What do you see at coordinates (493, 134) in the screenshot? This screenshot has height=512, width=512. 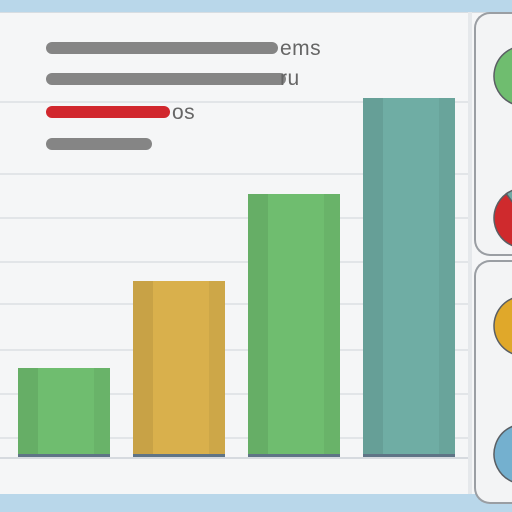 I see `side-panel-top` at bounding box center [493, 134].